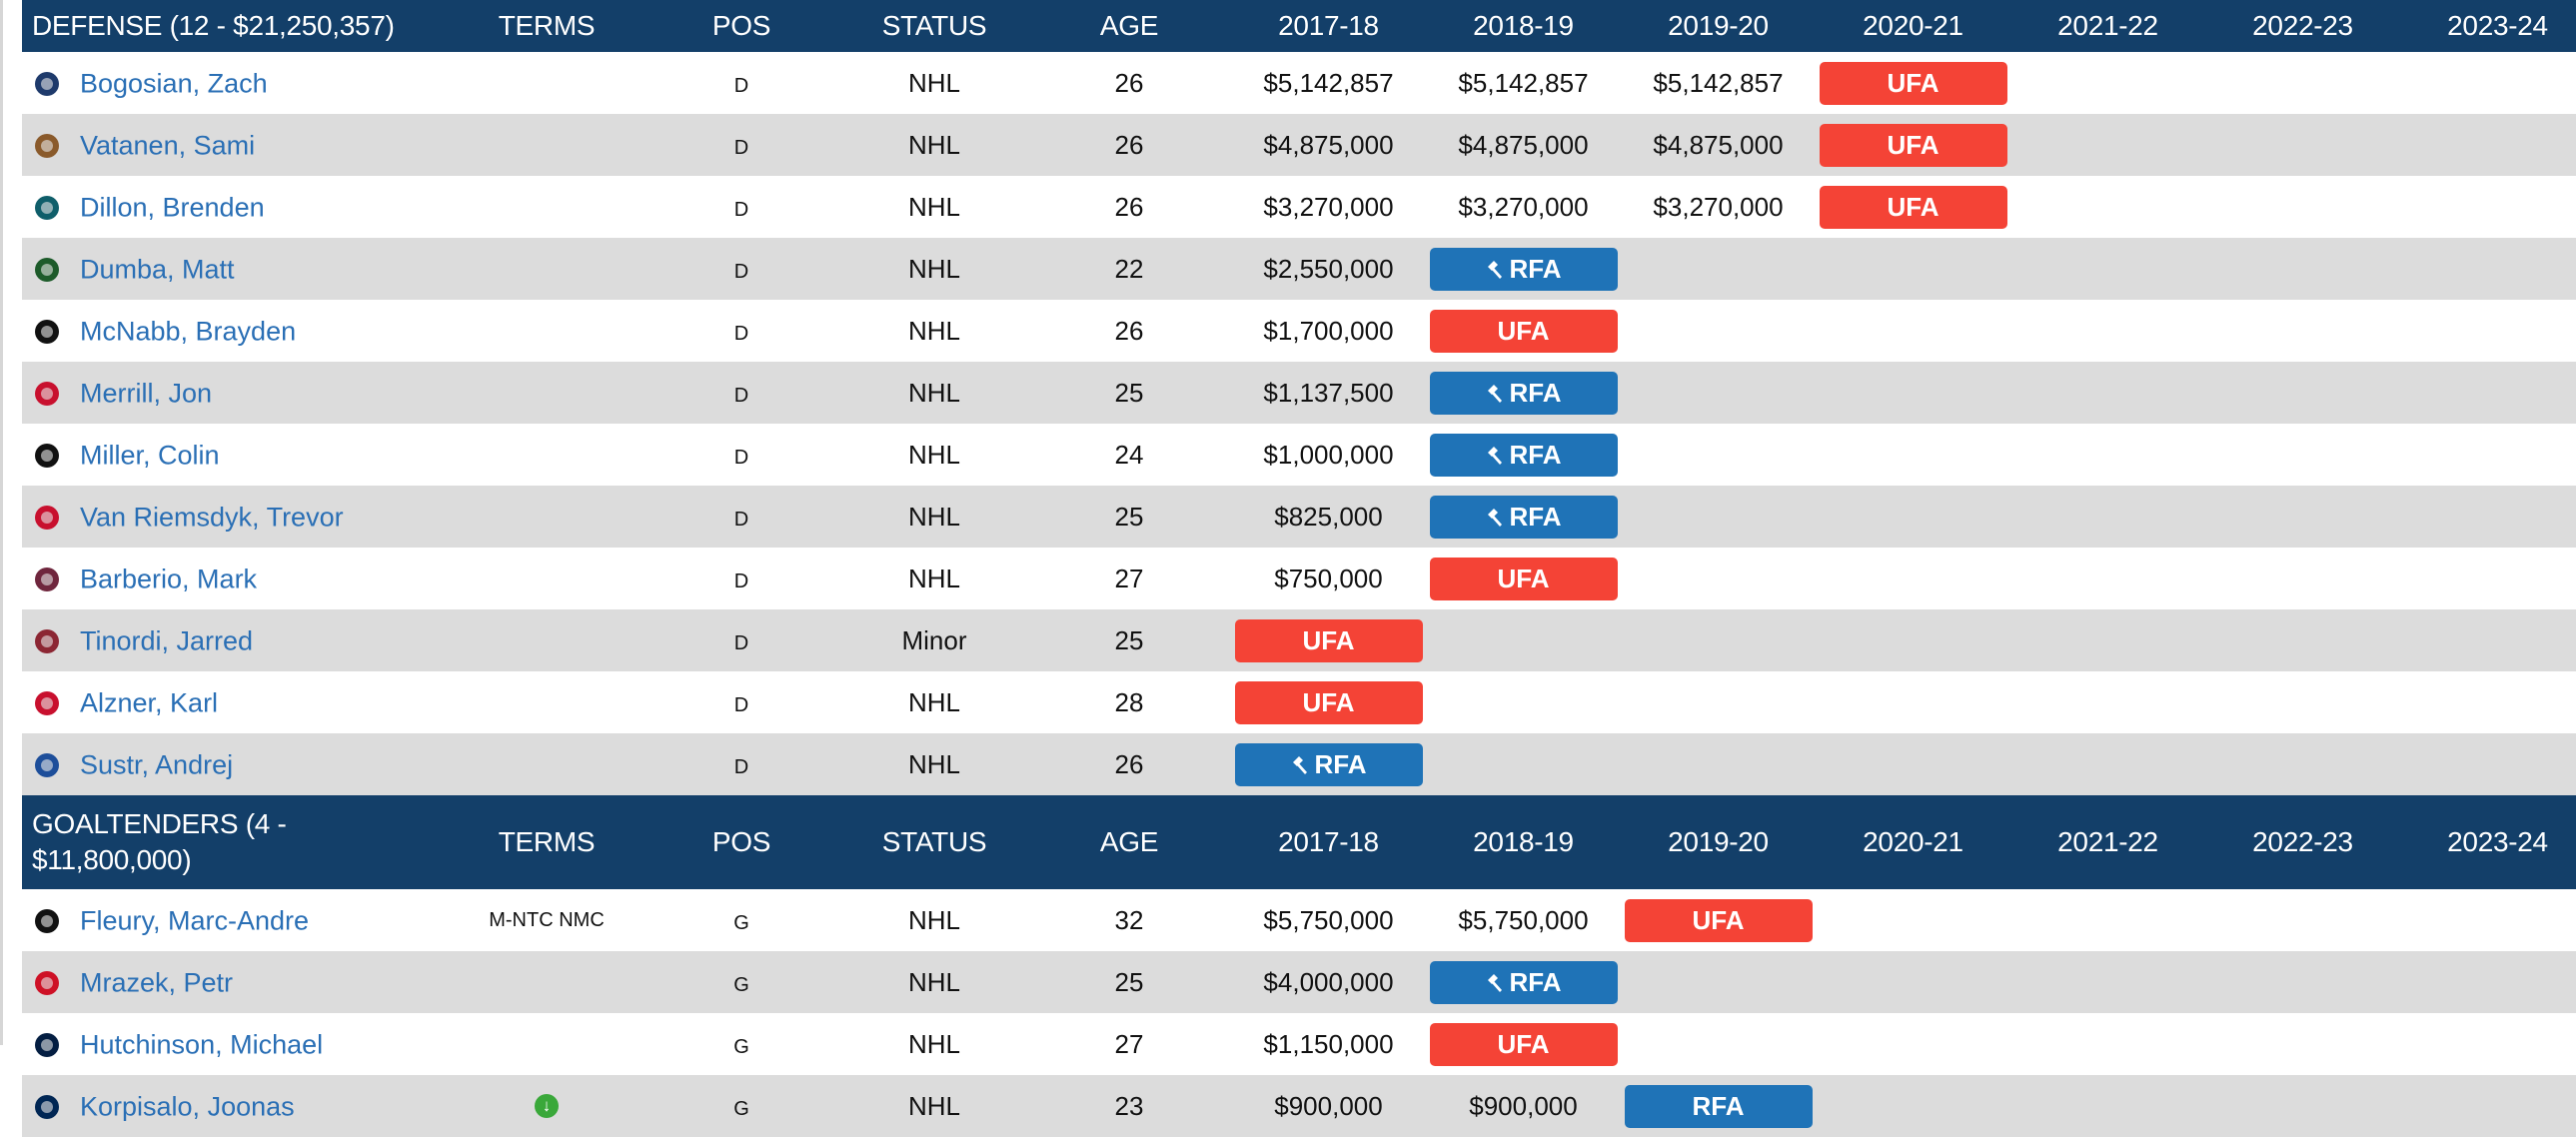 Image resolution: width=2576 pixels, height=1137 pixels. I want to click on kings-logo-icon, so click(47, 332).